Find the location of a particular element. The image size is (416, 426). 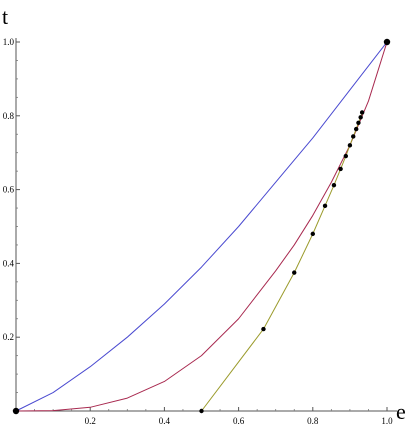

y-tick-label: 0.4 is located at coordinates (9, 263).